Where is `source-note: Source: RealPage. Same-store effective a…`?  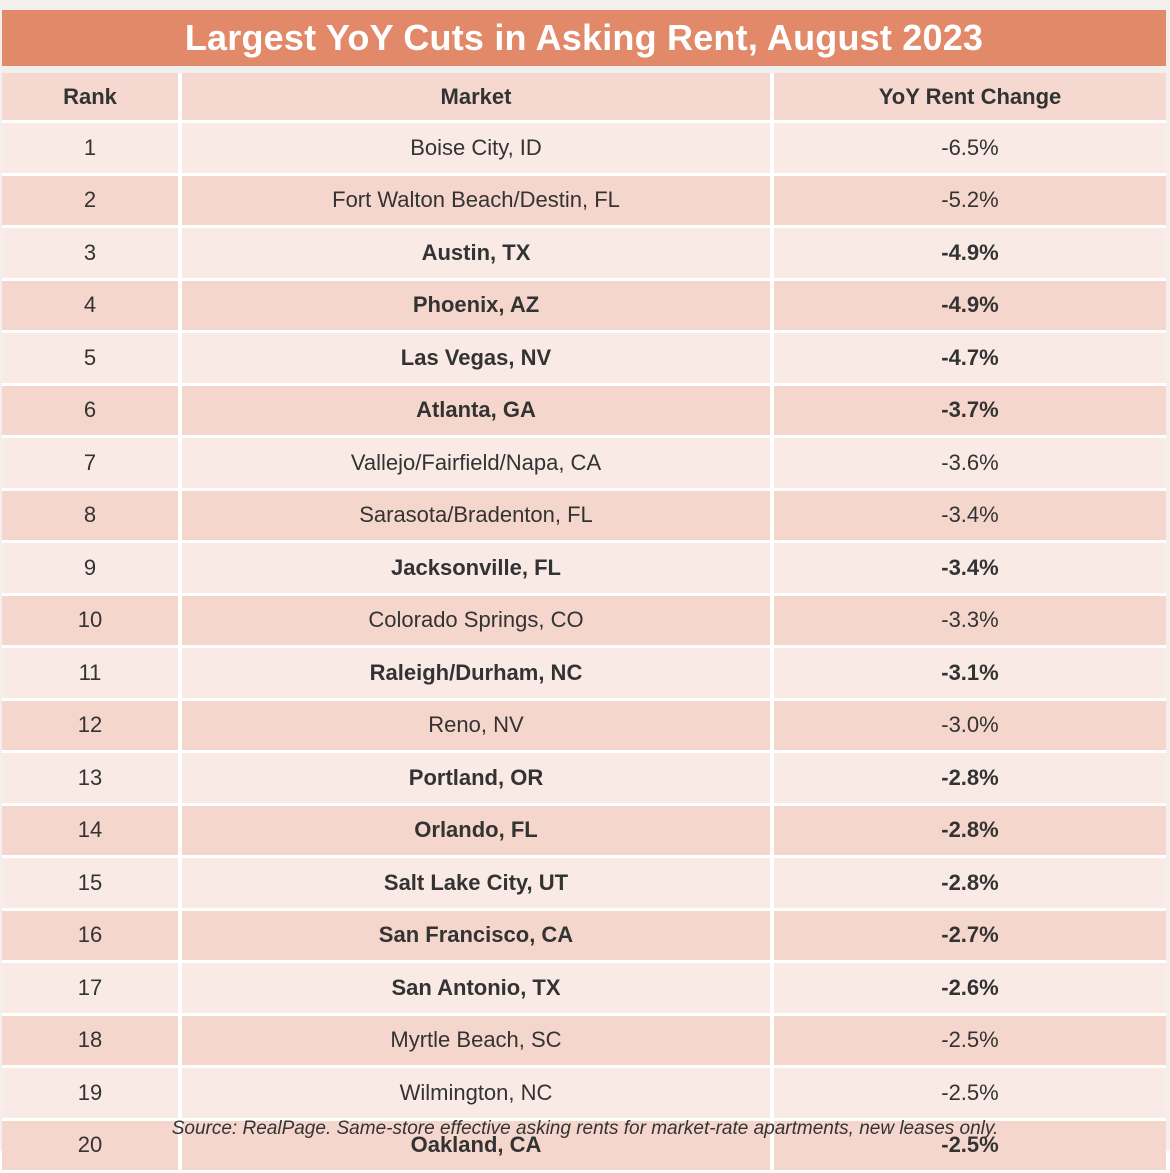
source-note: Source: RealPage. Same-store effective a… is located at coordinates (585, 1128).